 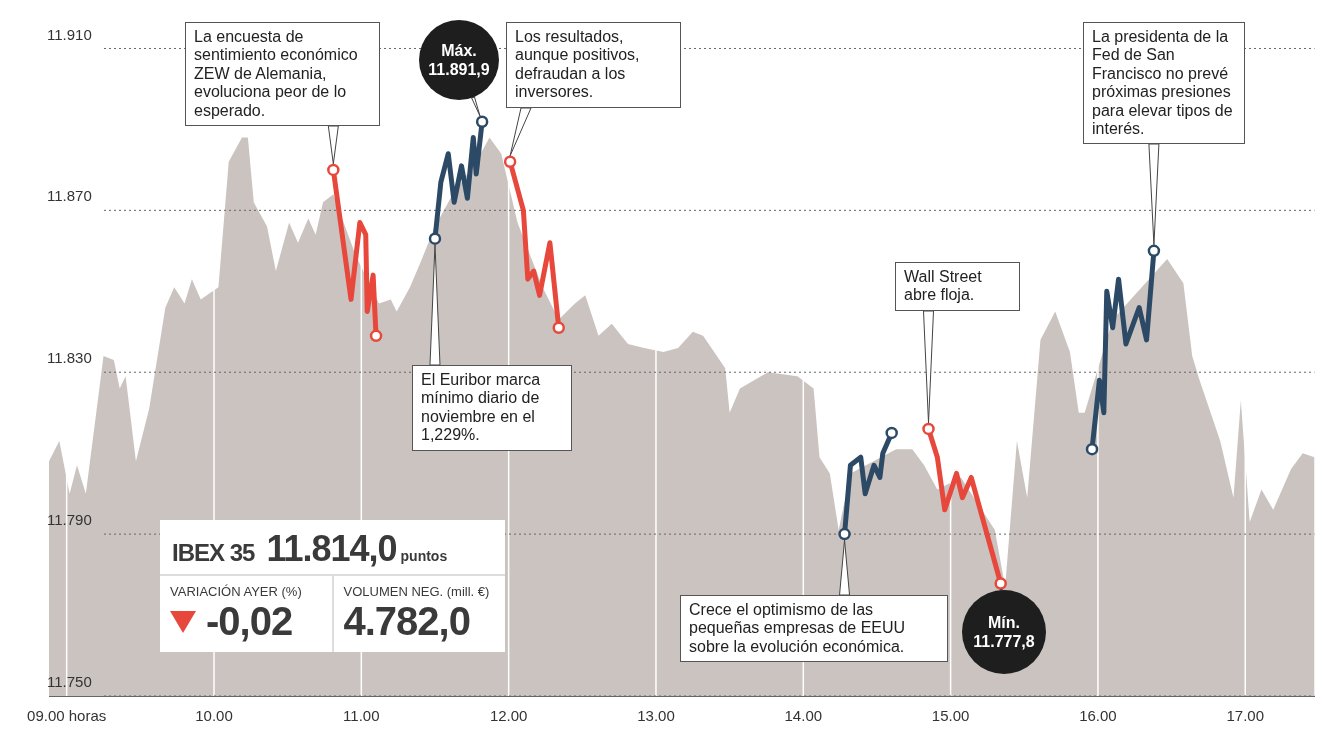 What do you see at coordinates (214, 716) in the screenshot?
I see `x-tick-label: 10.00` at bounding box center [214, 716].